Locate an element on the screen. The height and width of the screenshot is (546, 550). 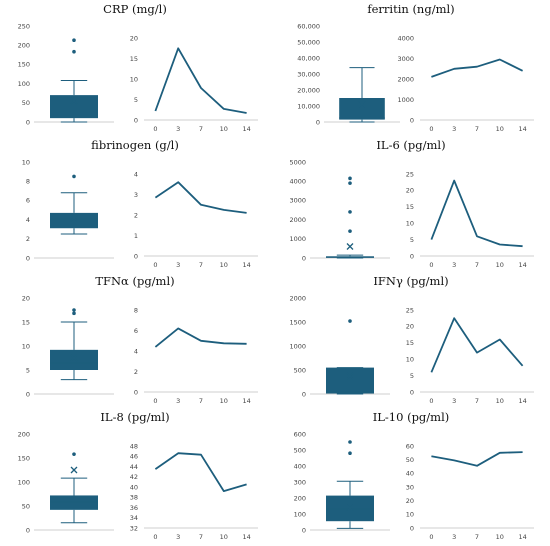
box-y-tick-label: 5 is located at coordinates (28, 370).